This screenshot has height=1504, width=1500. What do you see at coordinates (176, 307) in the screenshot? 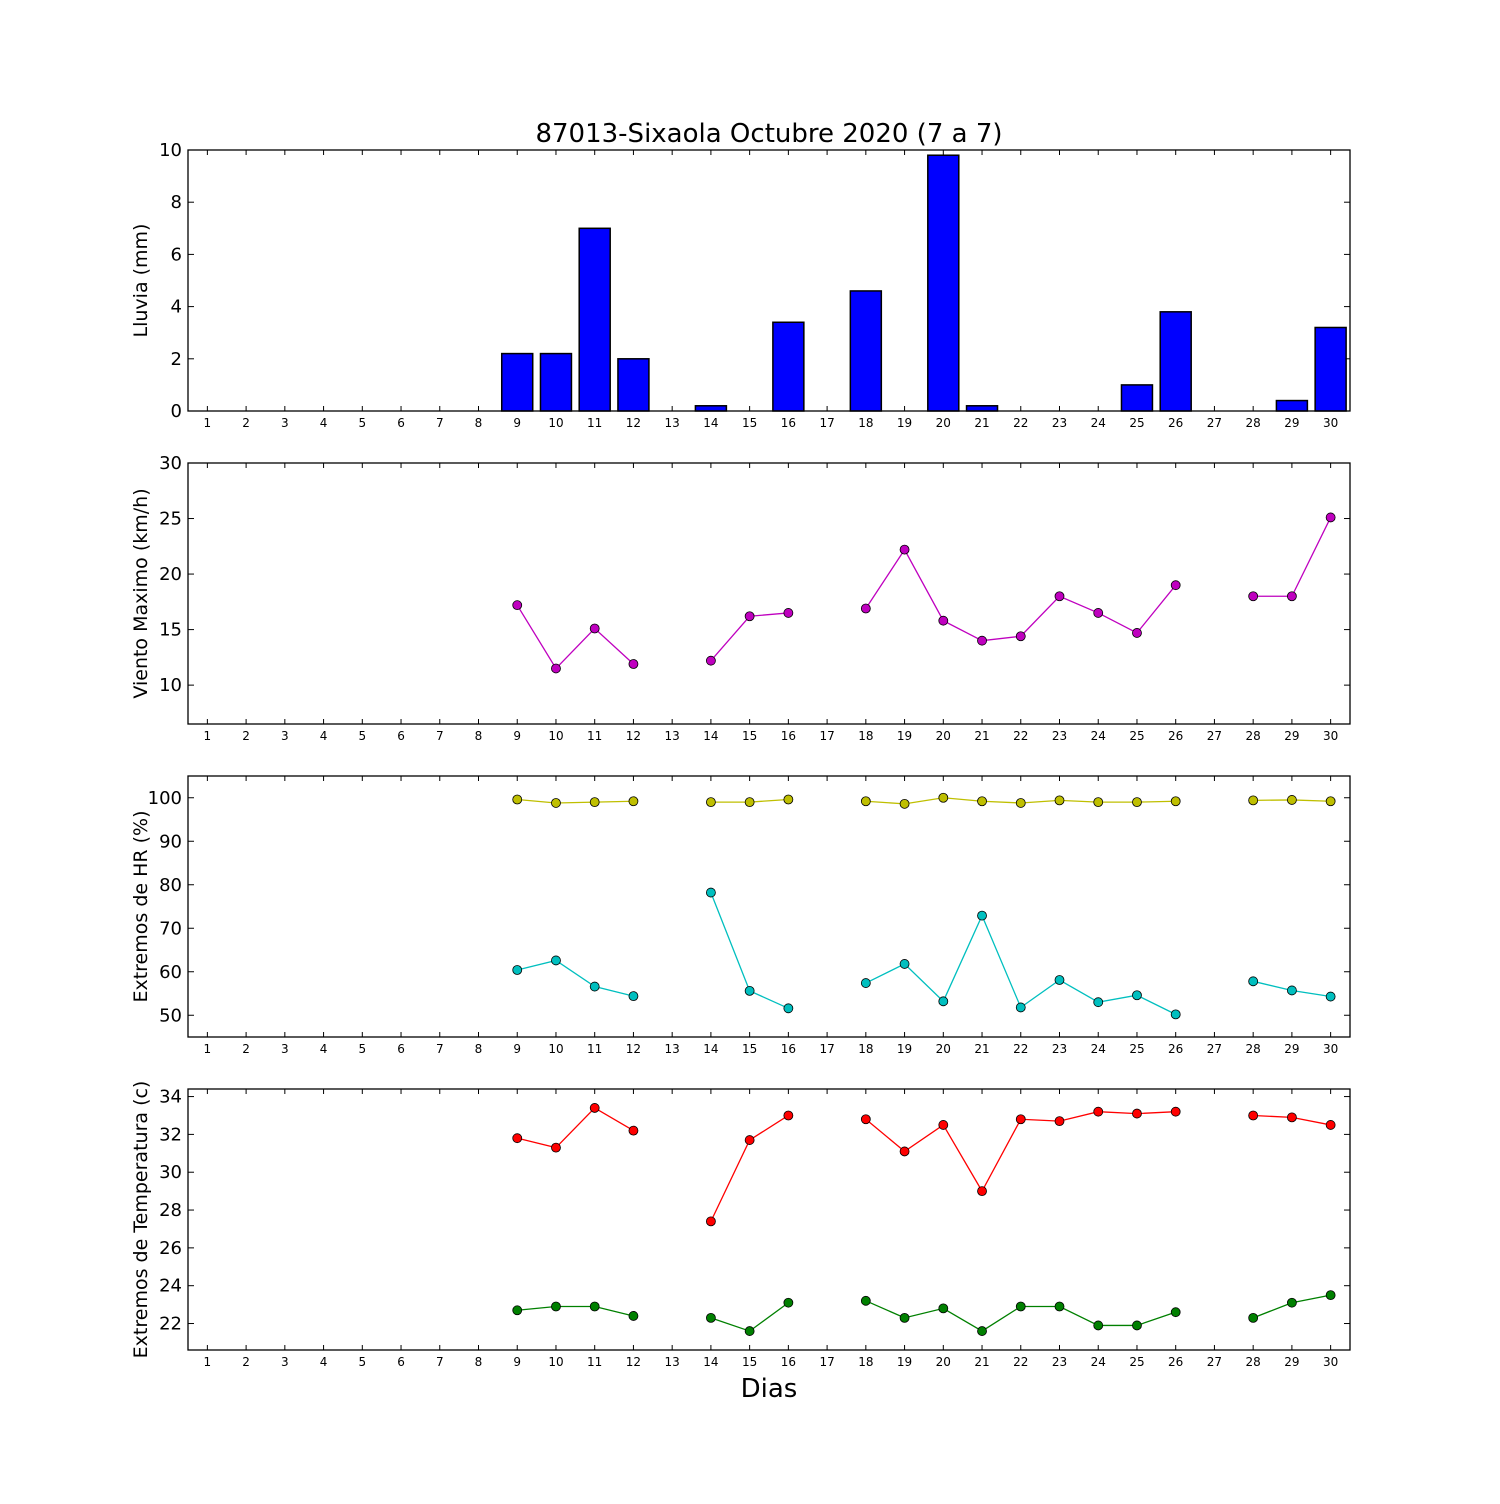
I see `y-tick-label: 4` at bounding box center [176, 307].